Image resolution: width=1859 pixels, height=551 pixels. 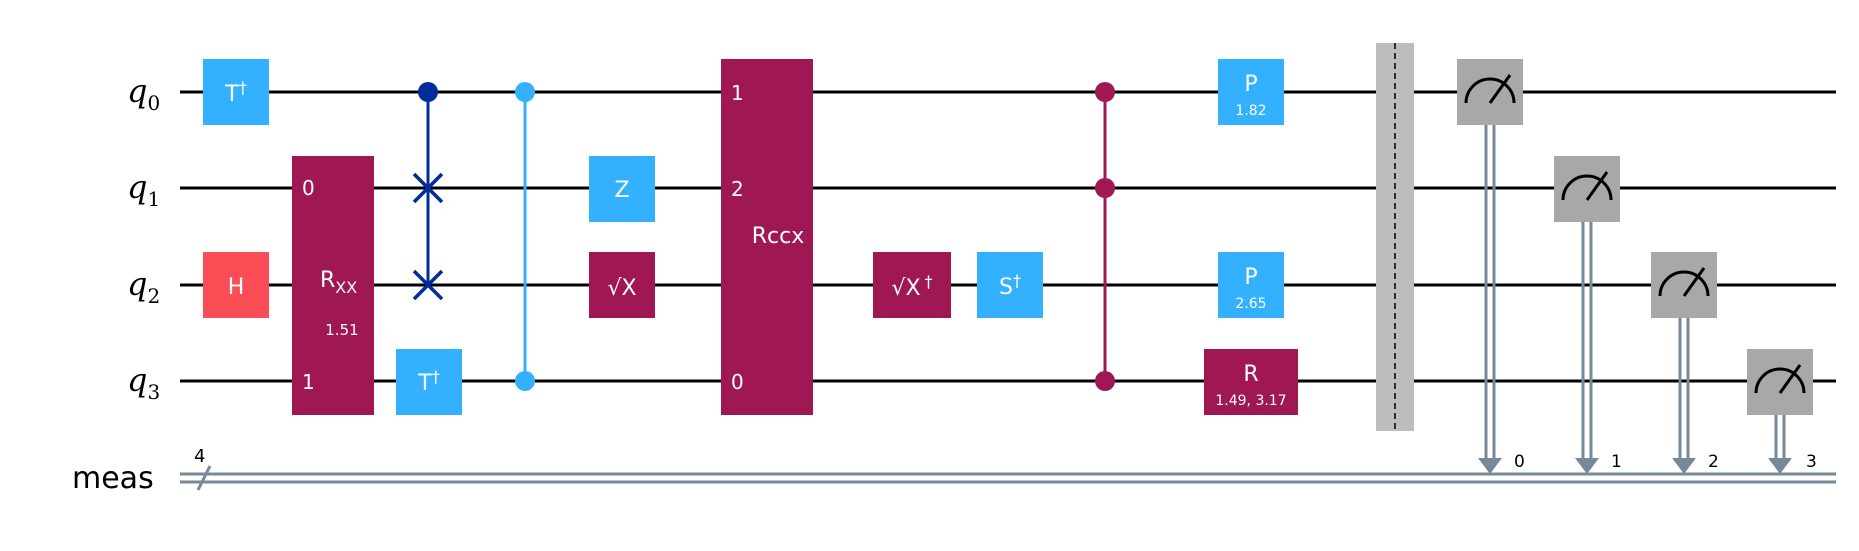 I want to click on rccx-gate: 1 2 0 Rccx, so click(x=767, y=237).